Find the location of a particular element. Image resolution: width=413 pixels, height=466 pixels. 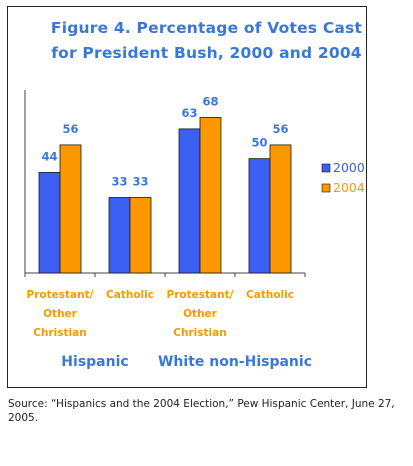

category-label-4: Catholic is located at coordinates (270, 295).